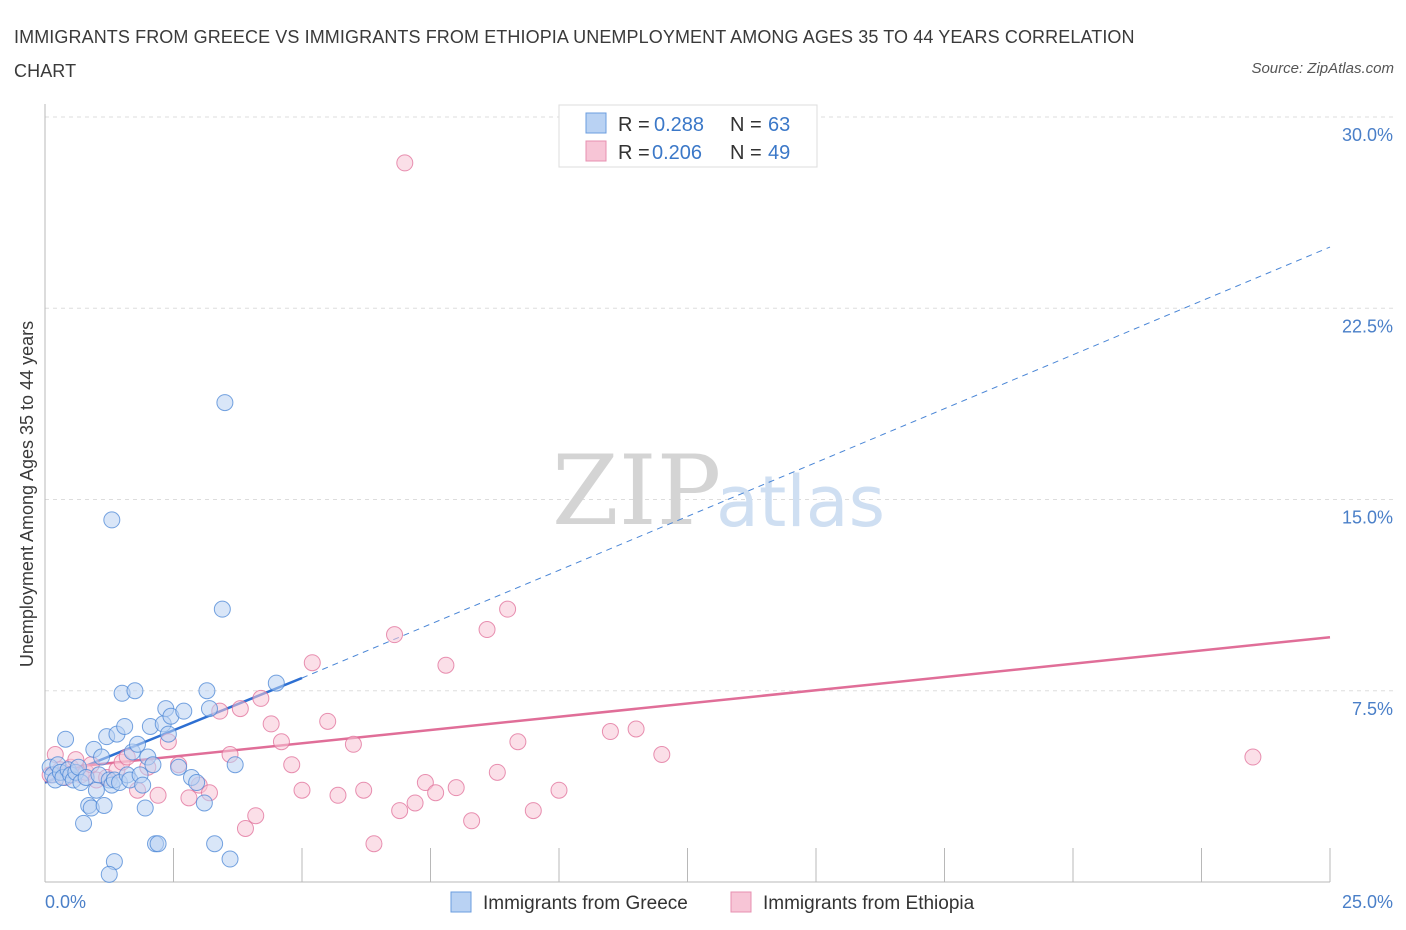 The height and width of the screenshot is (930, 1406). Describe the element at coordinates (869, 903) in the screenshot. I see `legend-item-ethiopia: Immigrants from Ethiopia` at that location.